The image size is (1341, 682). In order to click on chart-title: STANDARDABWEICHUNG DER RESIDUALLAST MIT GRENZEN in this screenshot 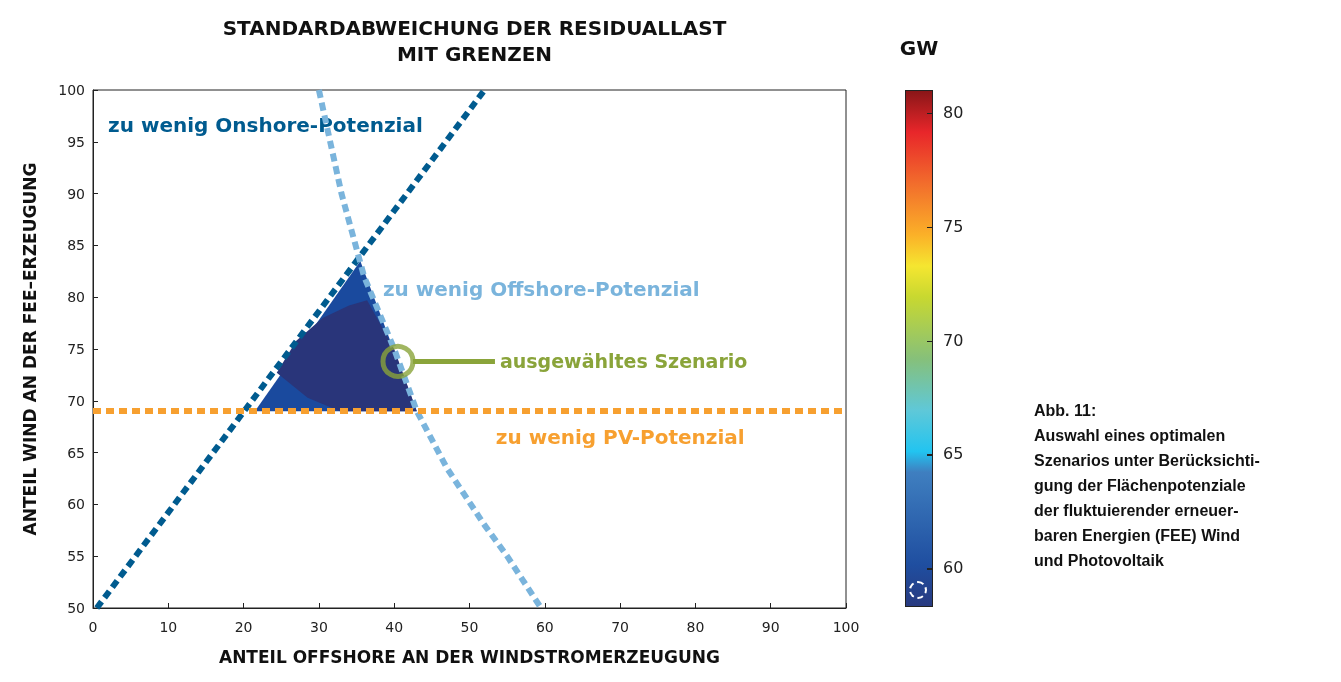, I will do `click(474, 41)`.